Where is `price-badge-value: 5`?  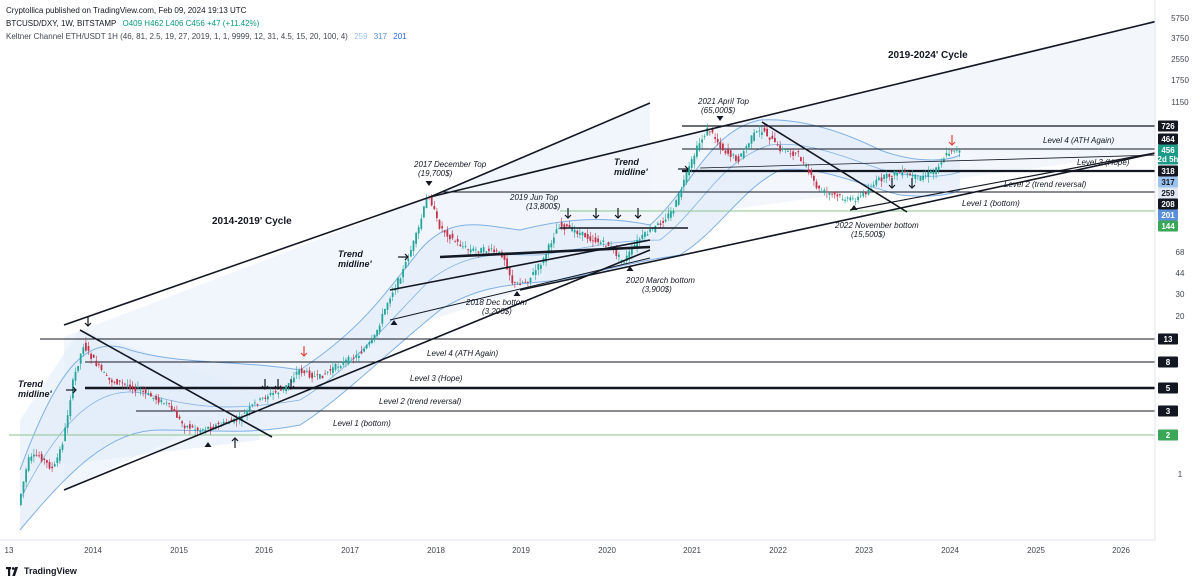
price-badge-value: 5 is located at coordinates (1168, 388).